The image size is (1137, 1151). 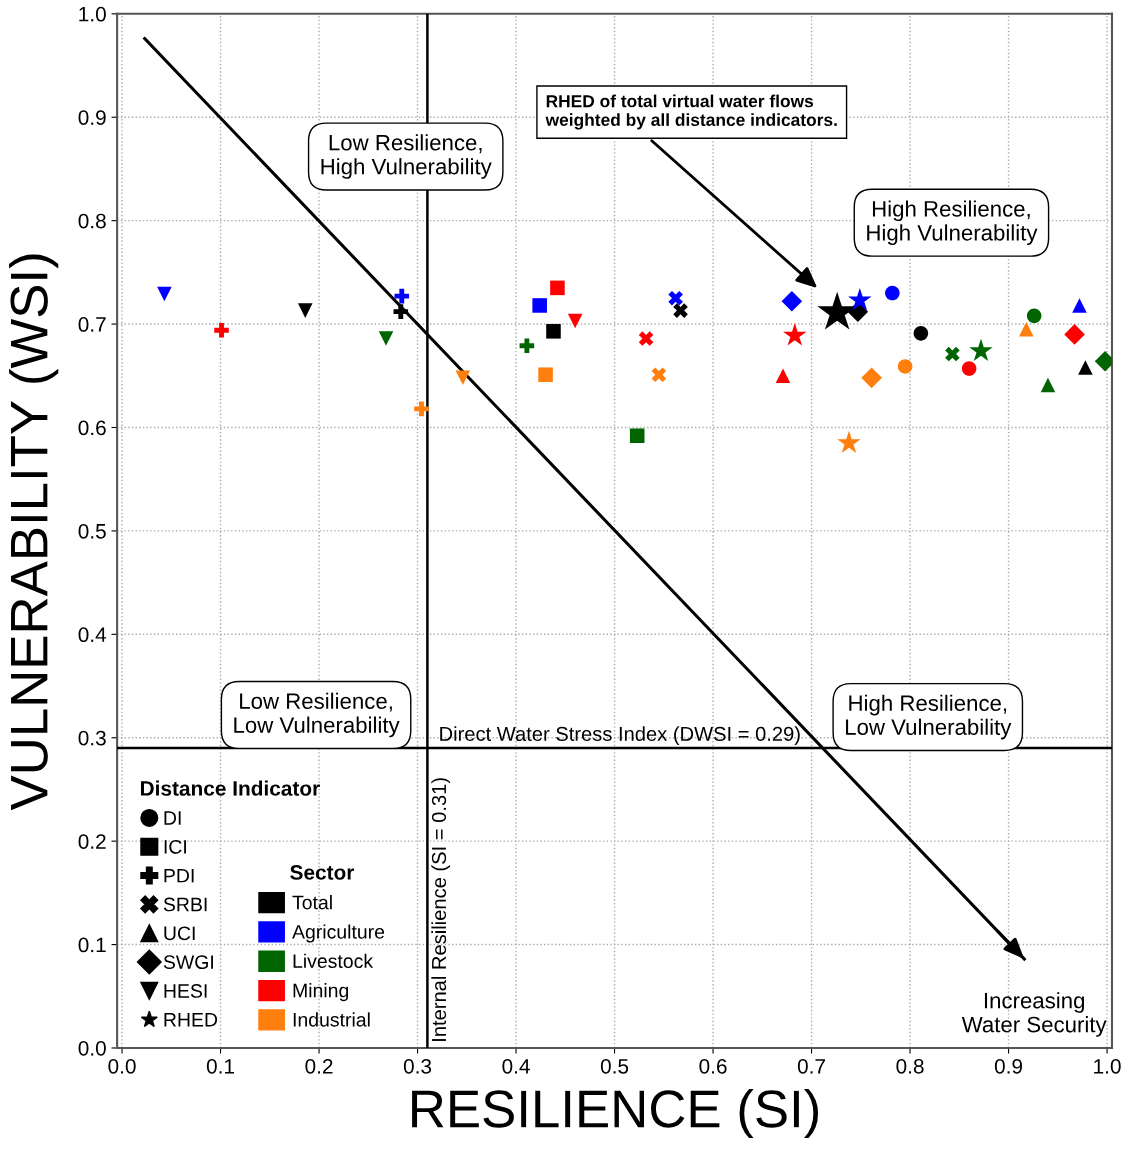 I want to click on x-tick-label: 1.0, so click(x=1107, y=1066).